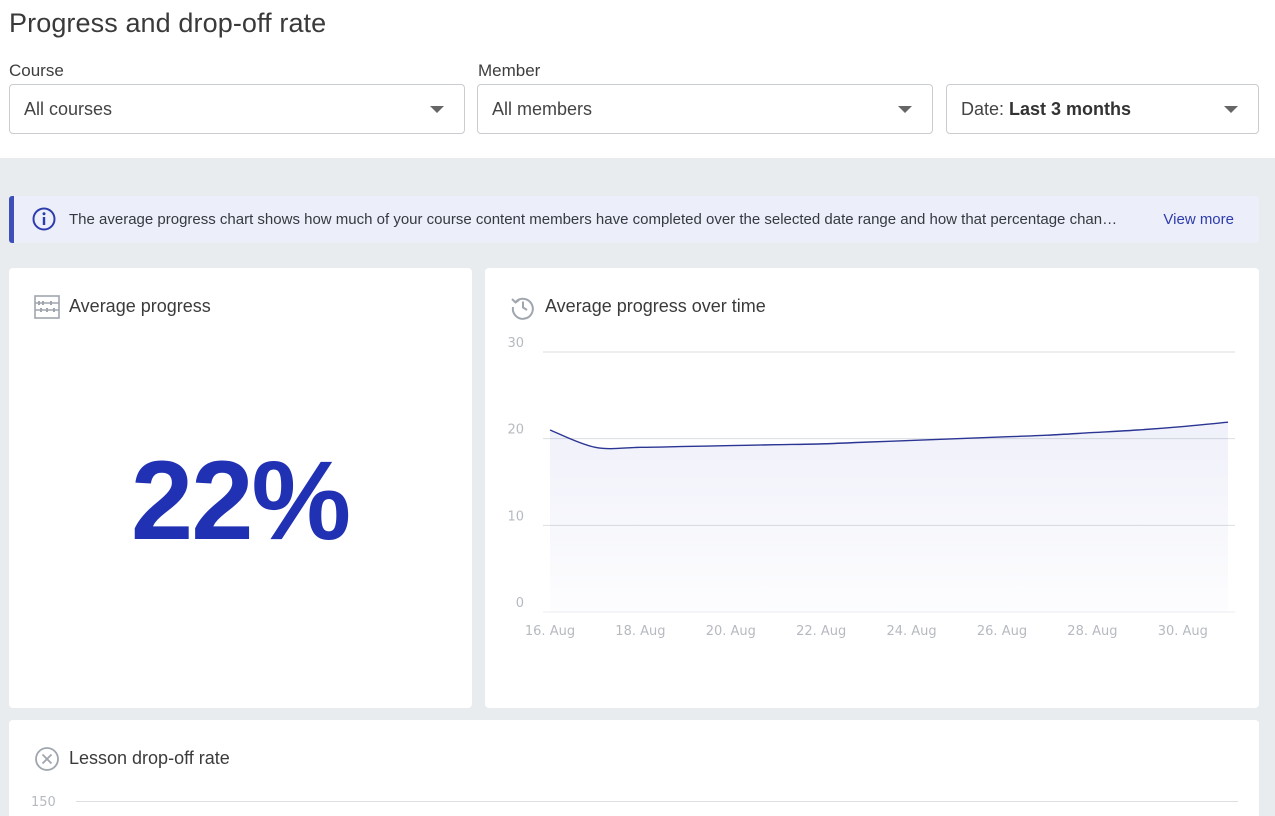 The width and height of the screenshot is (1275, 816). I want to click on member-select: All members, so click(705, 109).